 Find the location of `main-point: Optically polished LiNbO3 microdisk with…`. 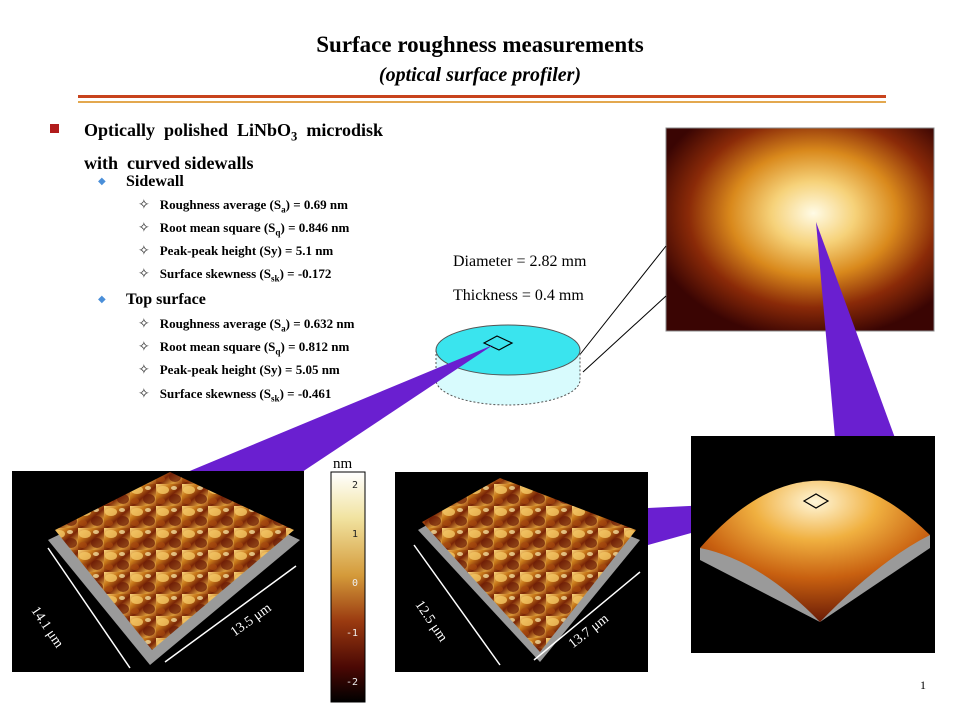

main-point: Optically polished LiNbO3 microdisk with… is located at coordinates (254, 146).